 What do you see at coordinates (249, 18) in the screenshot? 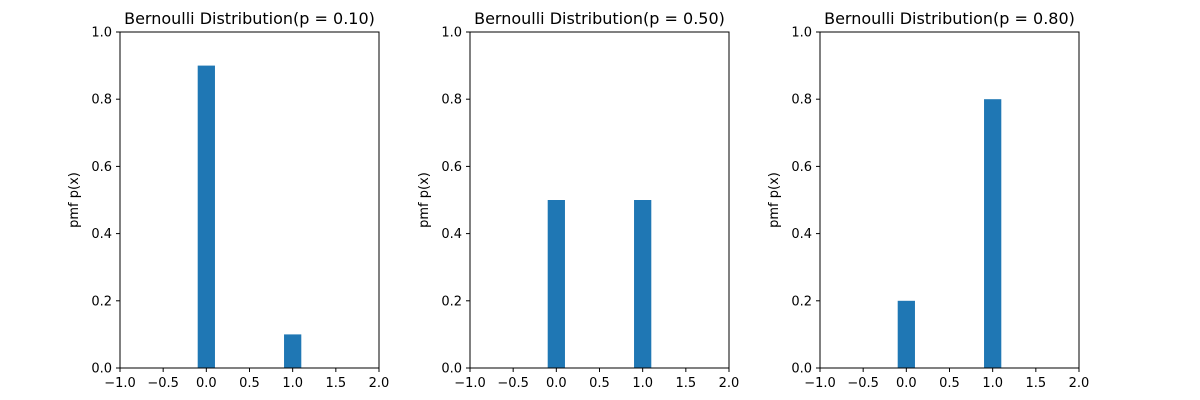
I see `chart-title: Bernoulli Distribution(p = 0.10)` at bounding box center [249, 18].